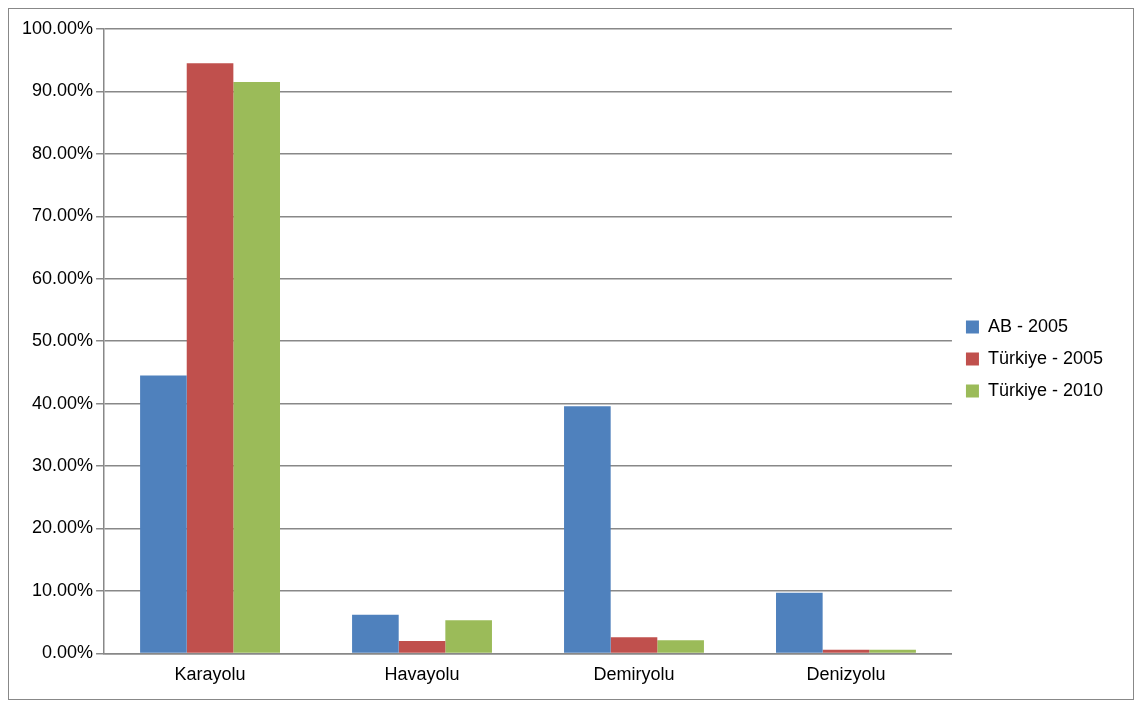  What do you see at coordinates (63, 215) in the screenshot?
I see `y-tick-label: 70.00%` at bounding box center [63, 215].